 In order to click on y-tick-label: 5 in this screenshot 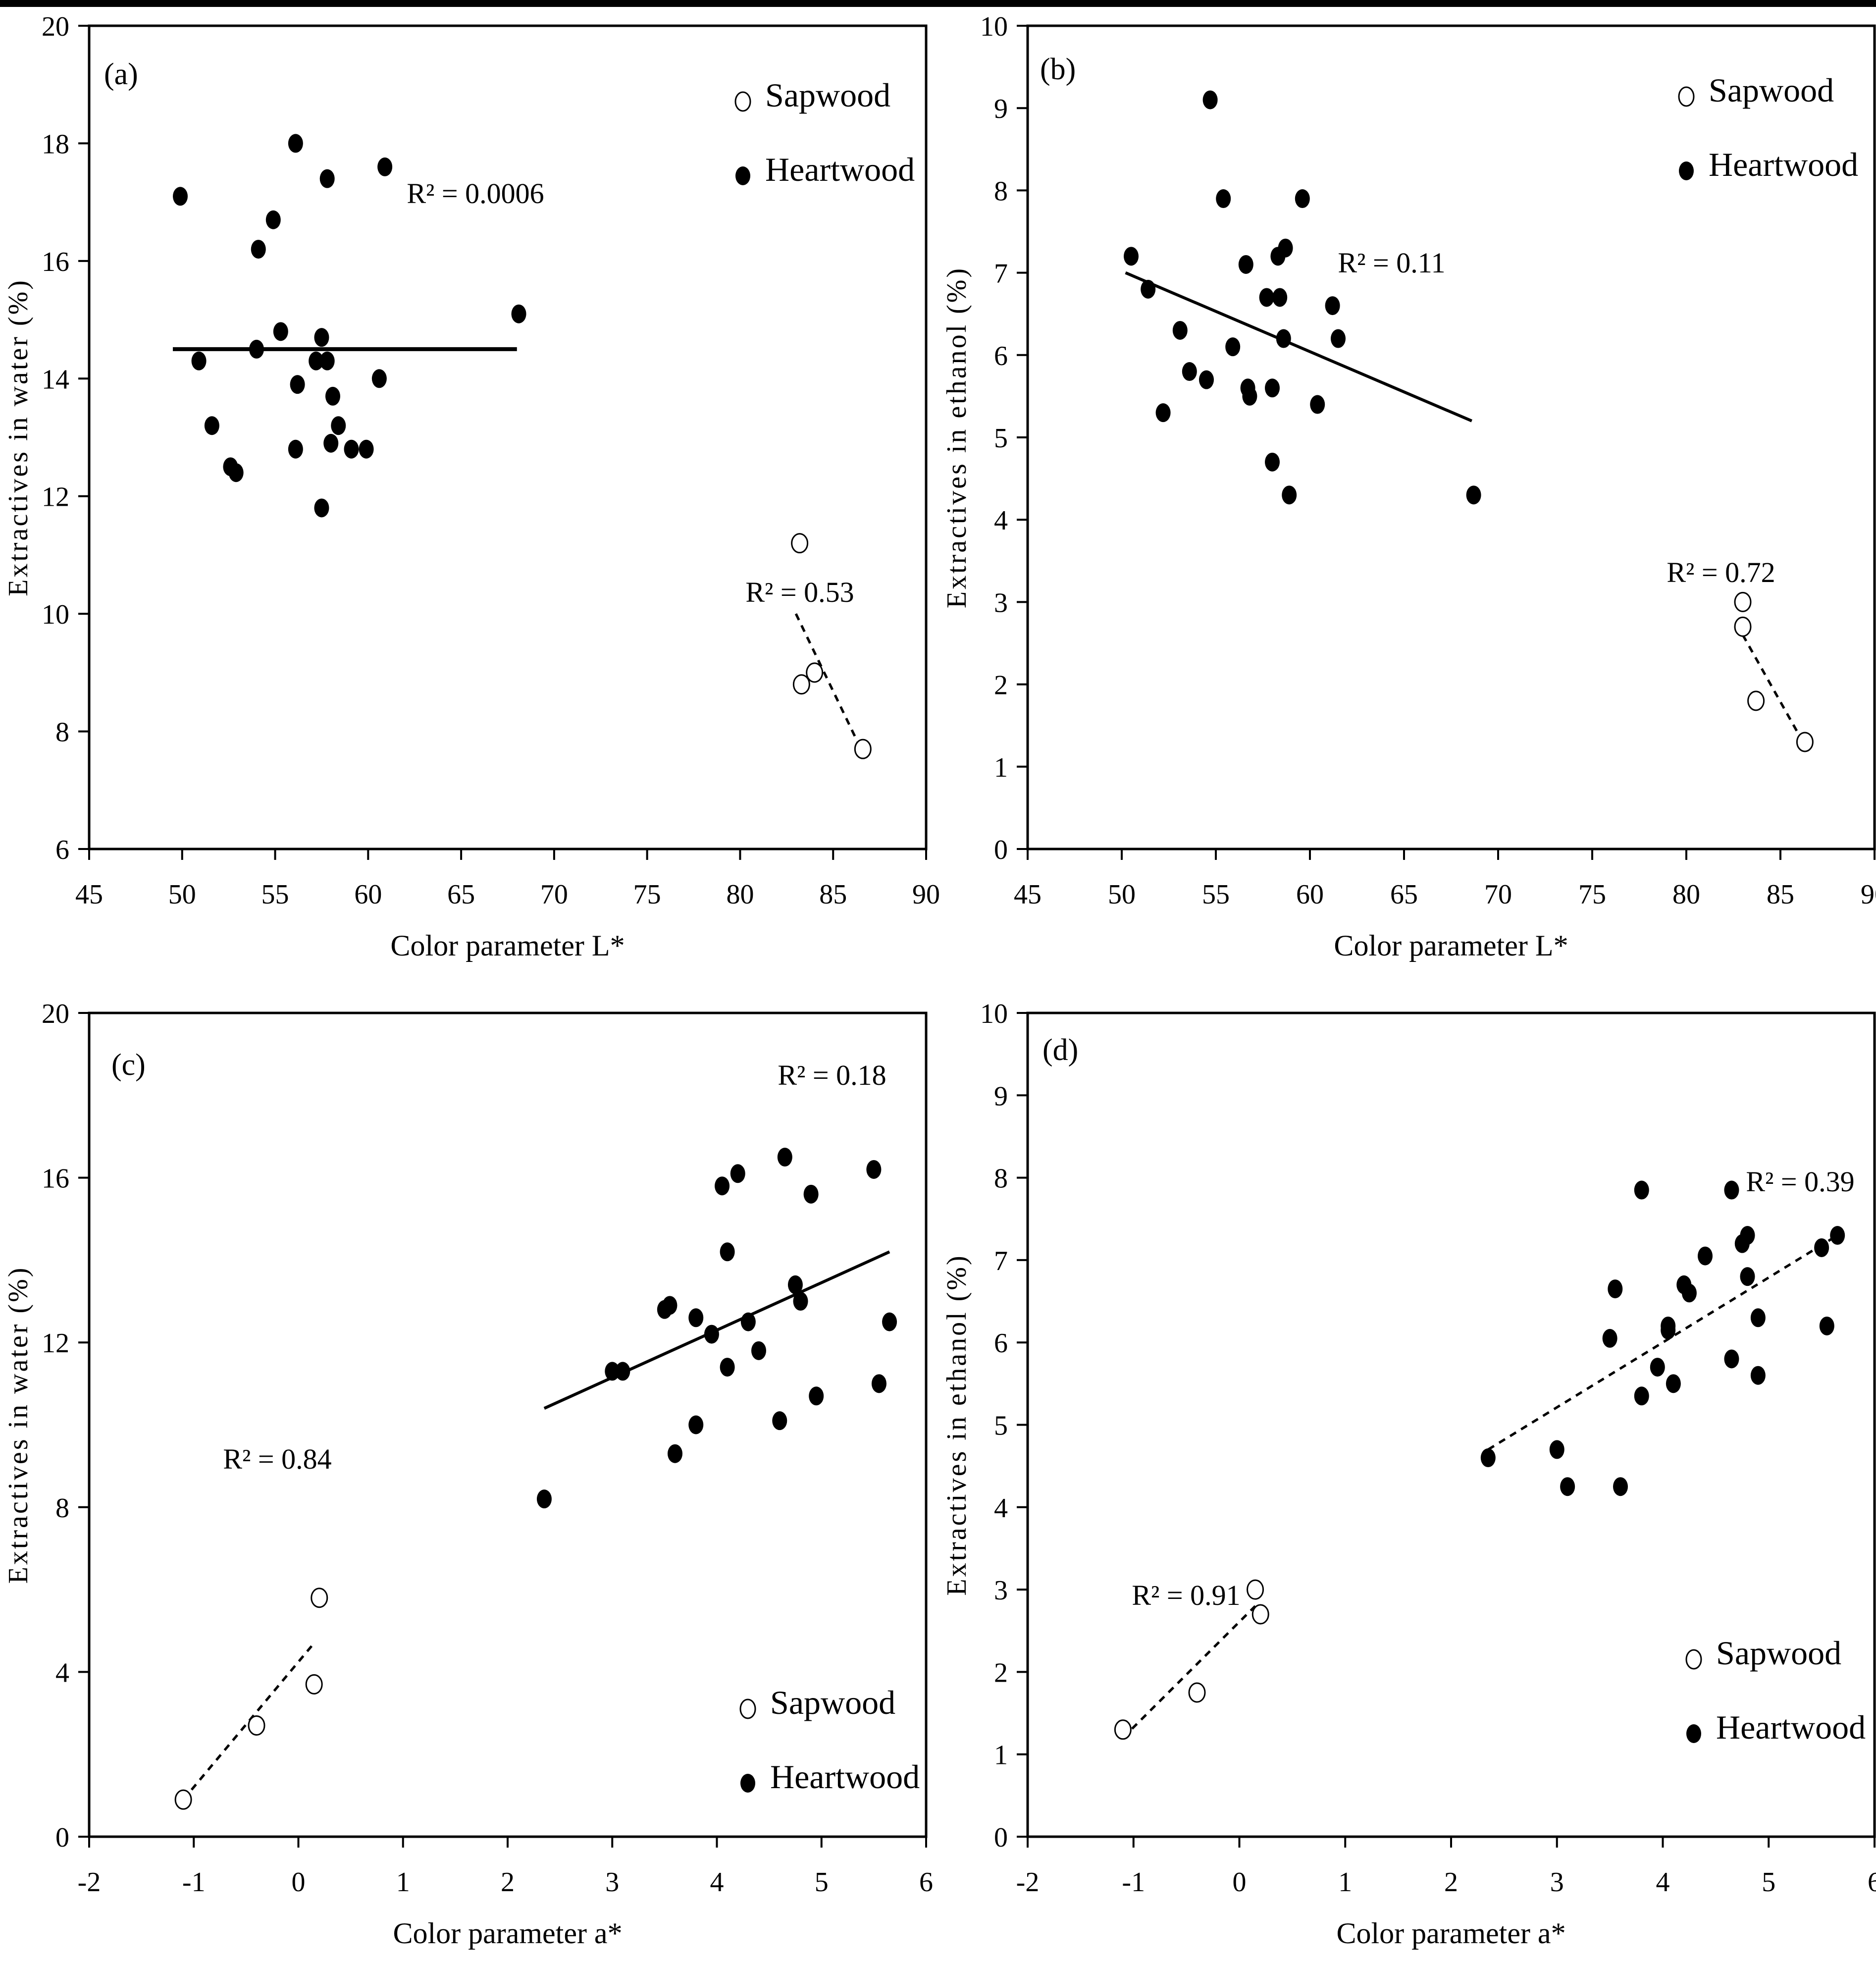, I will do `click(1001, 1426)`.